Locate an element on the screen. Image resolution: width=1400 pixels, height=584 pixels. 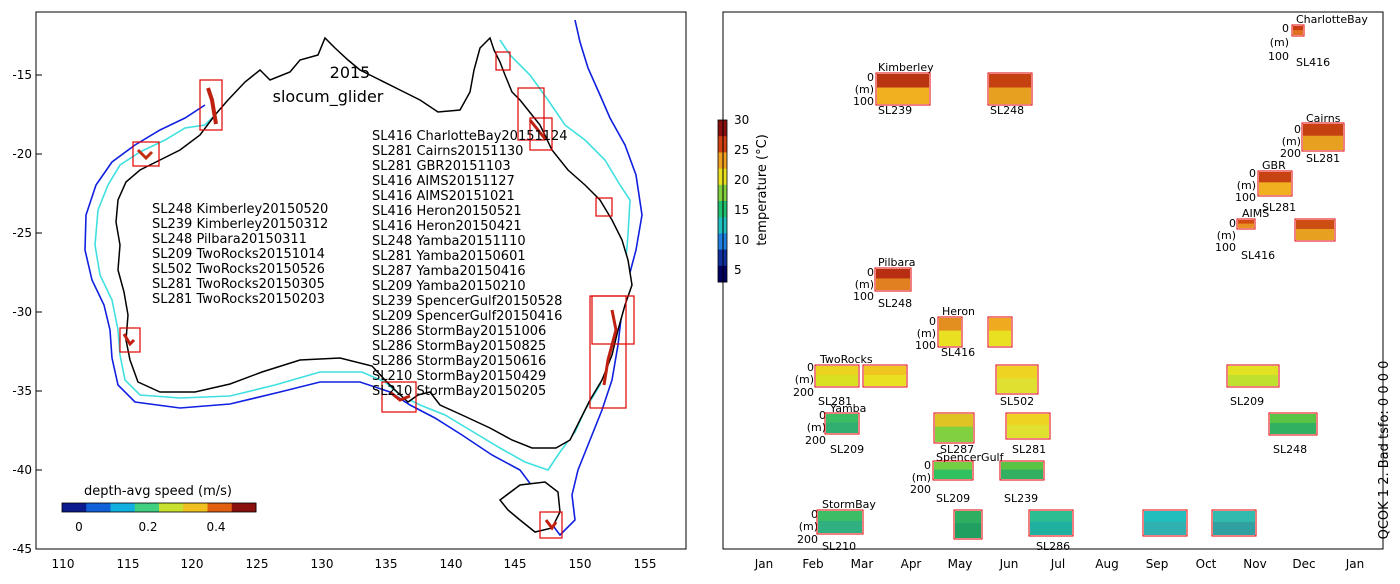
glider-id: SL281 is located at coordinates (1323, 158).